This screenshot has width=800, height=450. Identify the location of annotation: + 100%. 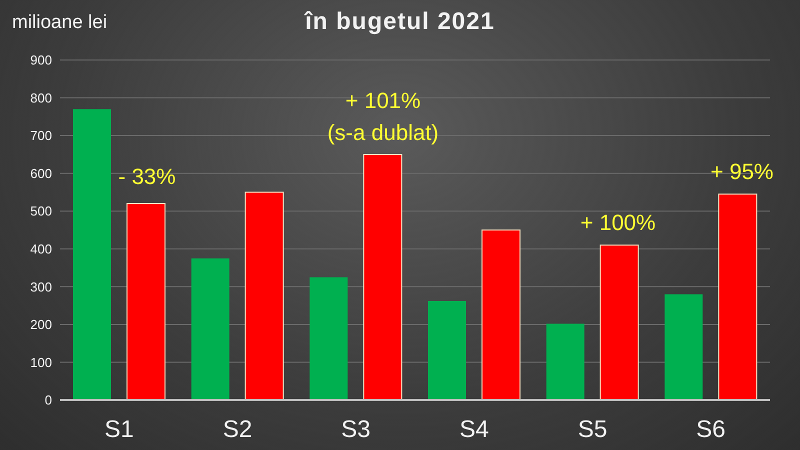
(618, 223).